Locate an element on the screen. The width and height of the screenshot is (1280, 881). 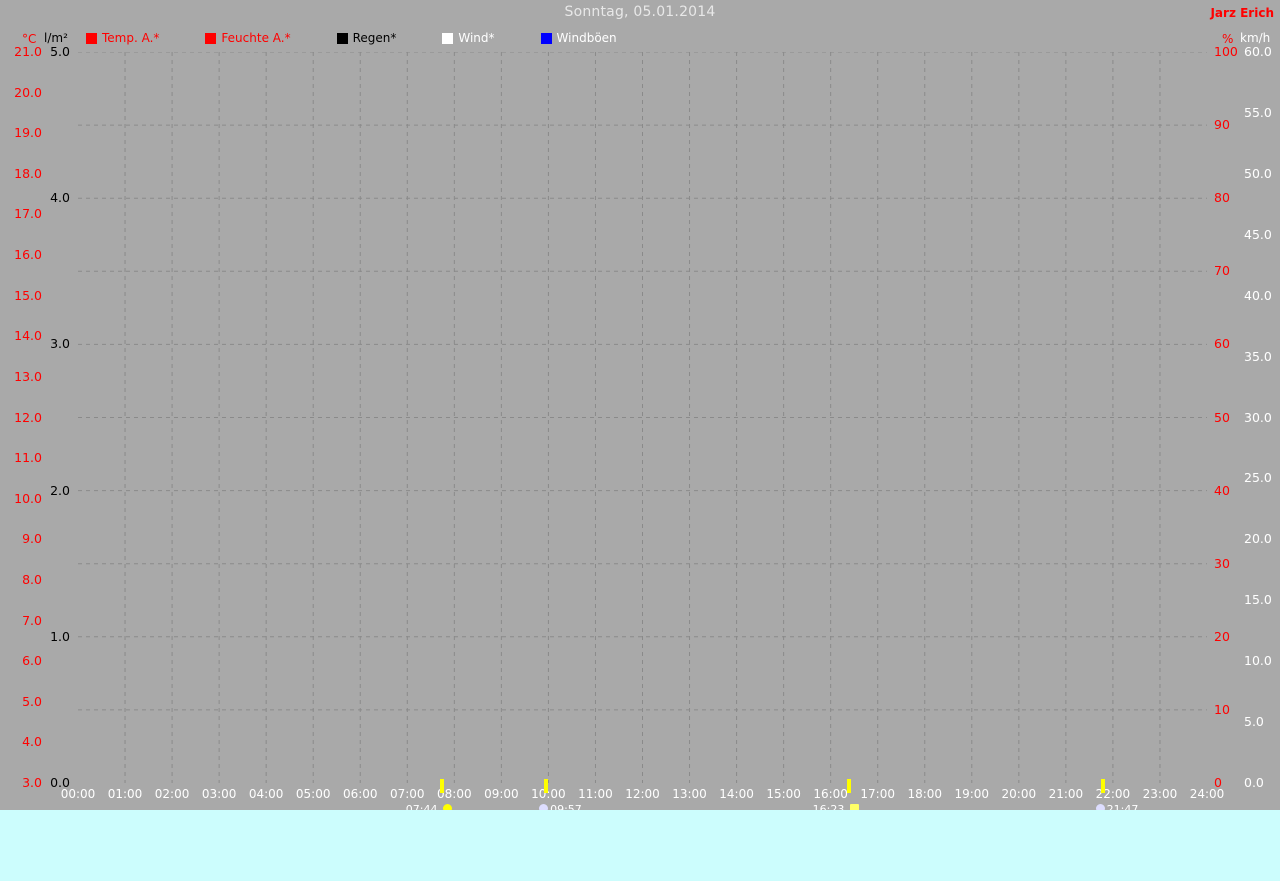
axis-tick-label: 50 is located at coordinates (1222, 417).